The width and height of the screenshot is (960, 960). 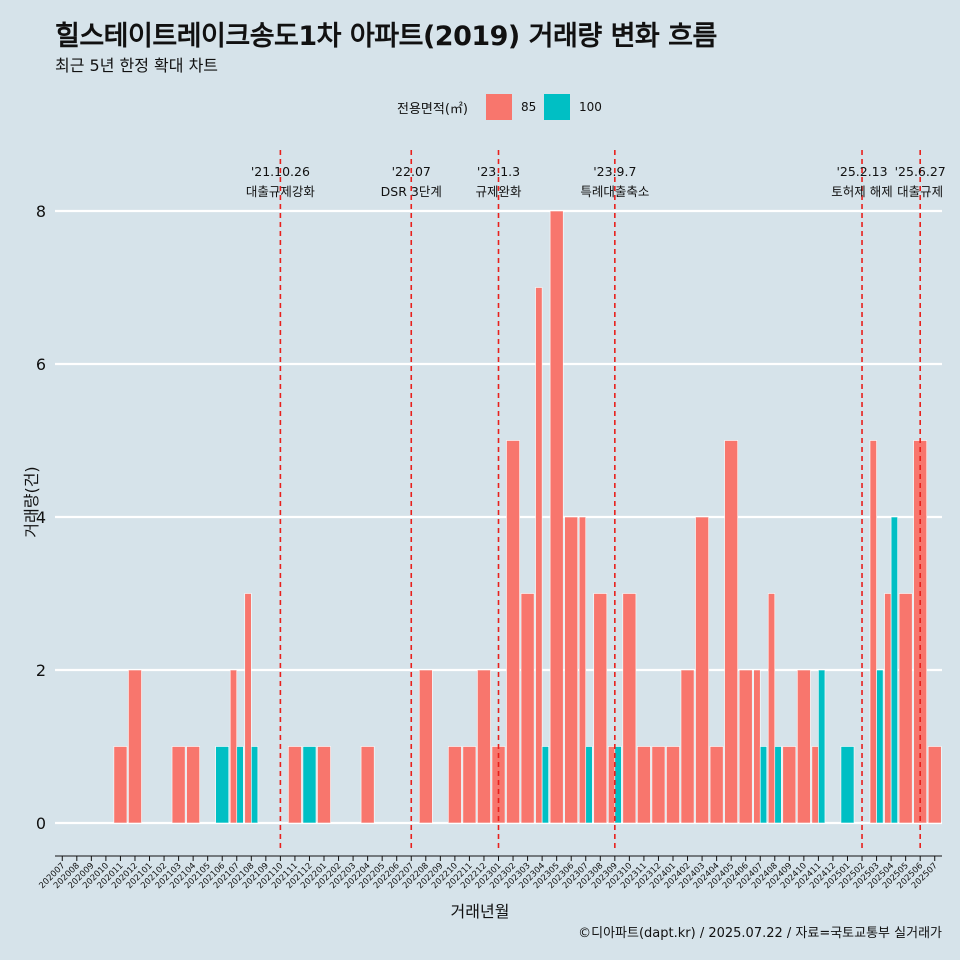 I want to click on legend: 전용면적(㎡) 85 100, so click(x=480, y=107).